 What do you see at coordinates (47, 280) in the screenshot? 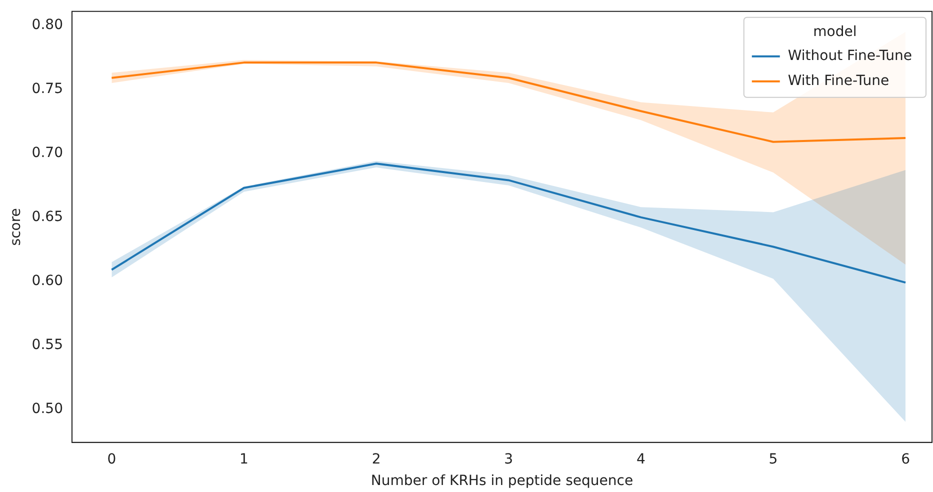
I see `y-tick-label: 0.60` at bounding box center [47, 280].